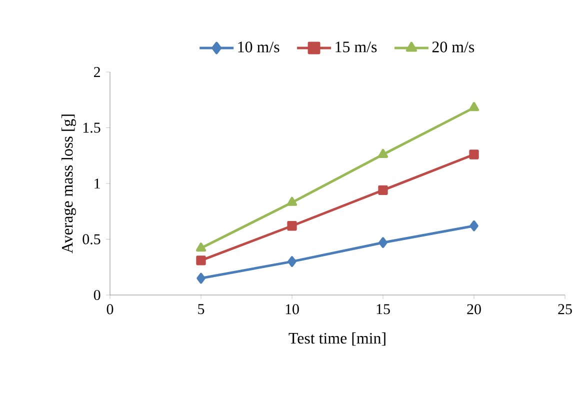 The width and height of the screenshot is (584, 403). Describe the element at coordinates (110, 309) in the screenshot. I see `x-tick-label: 0` at that location.